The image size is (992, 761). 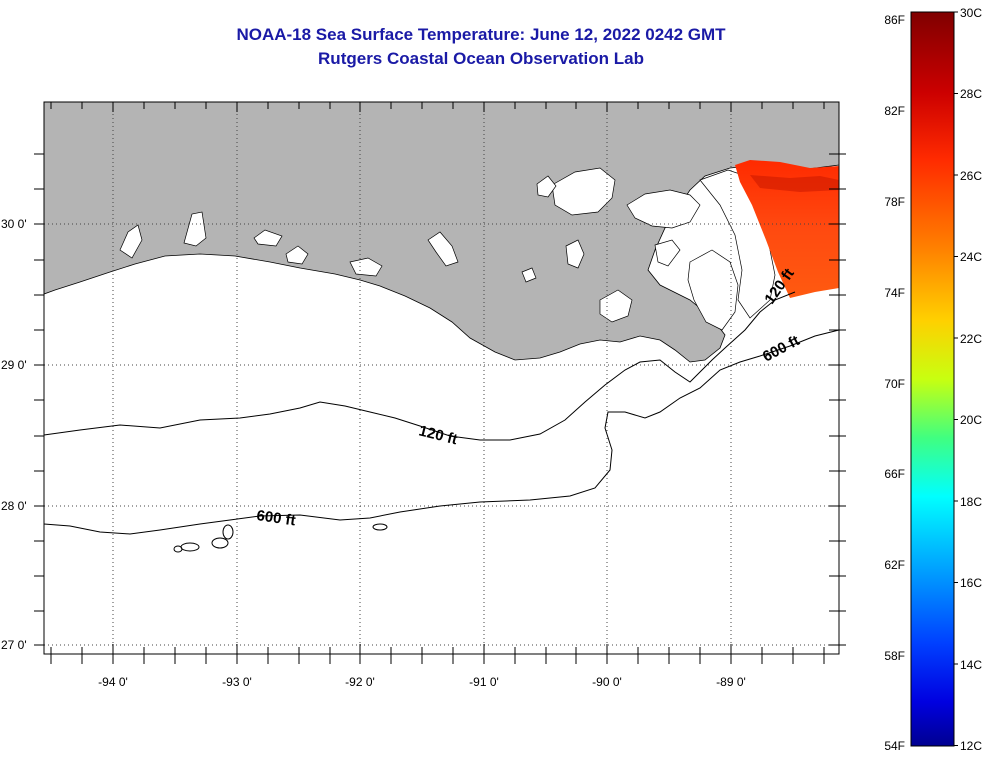 I want to click on lon-label: -91 0', so click(x=484, y=682).